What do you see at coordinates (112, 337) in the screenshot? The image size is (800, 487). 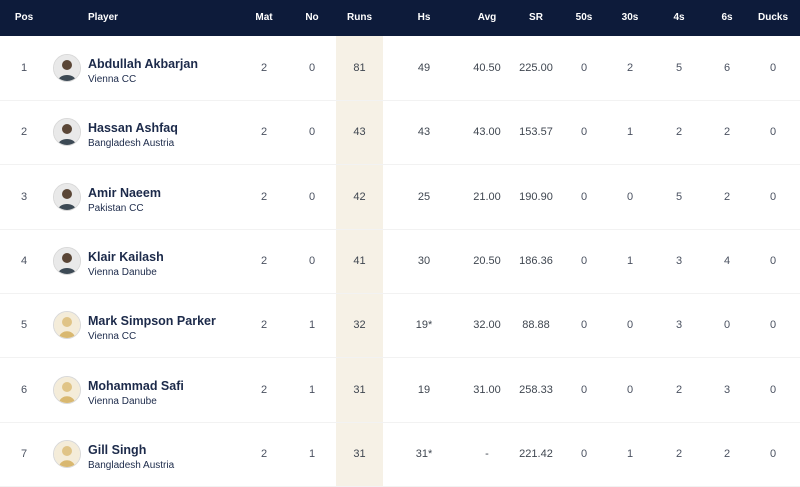 I see `player-team: Vienna CC` at bounding box center [112, 337].